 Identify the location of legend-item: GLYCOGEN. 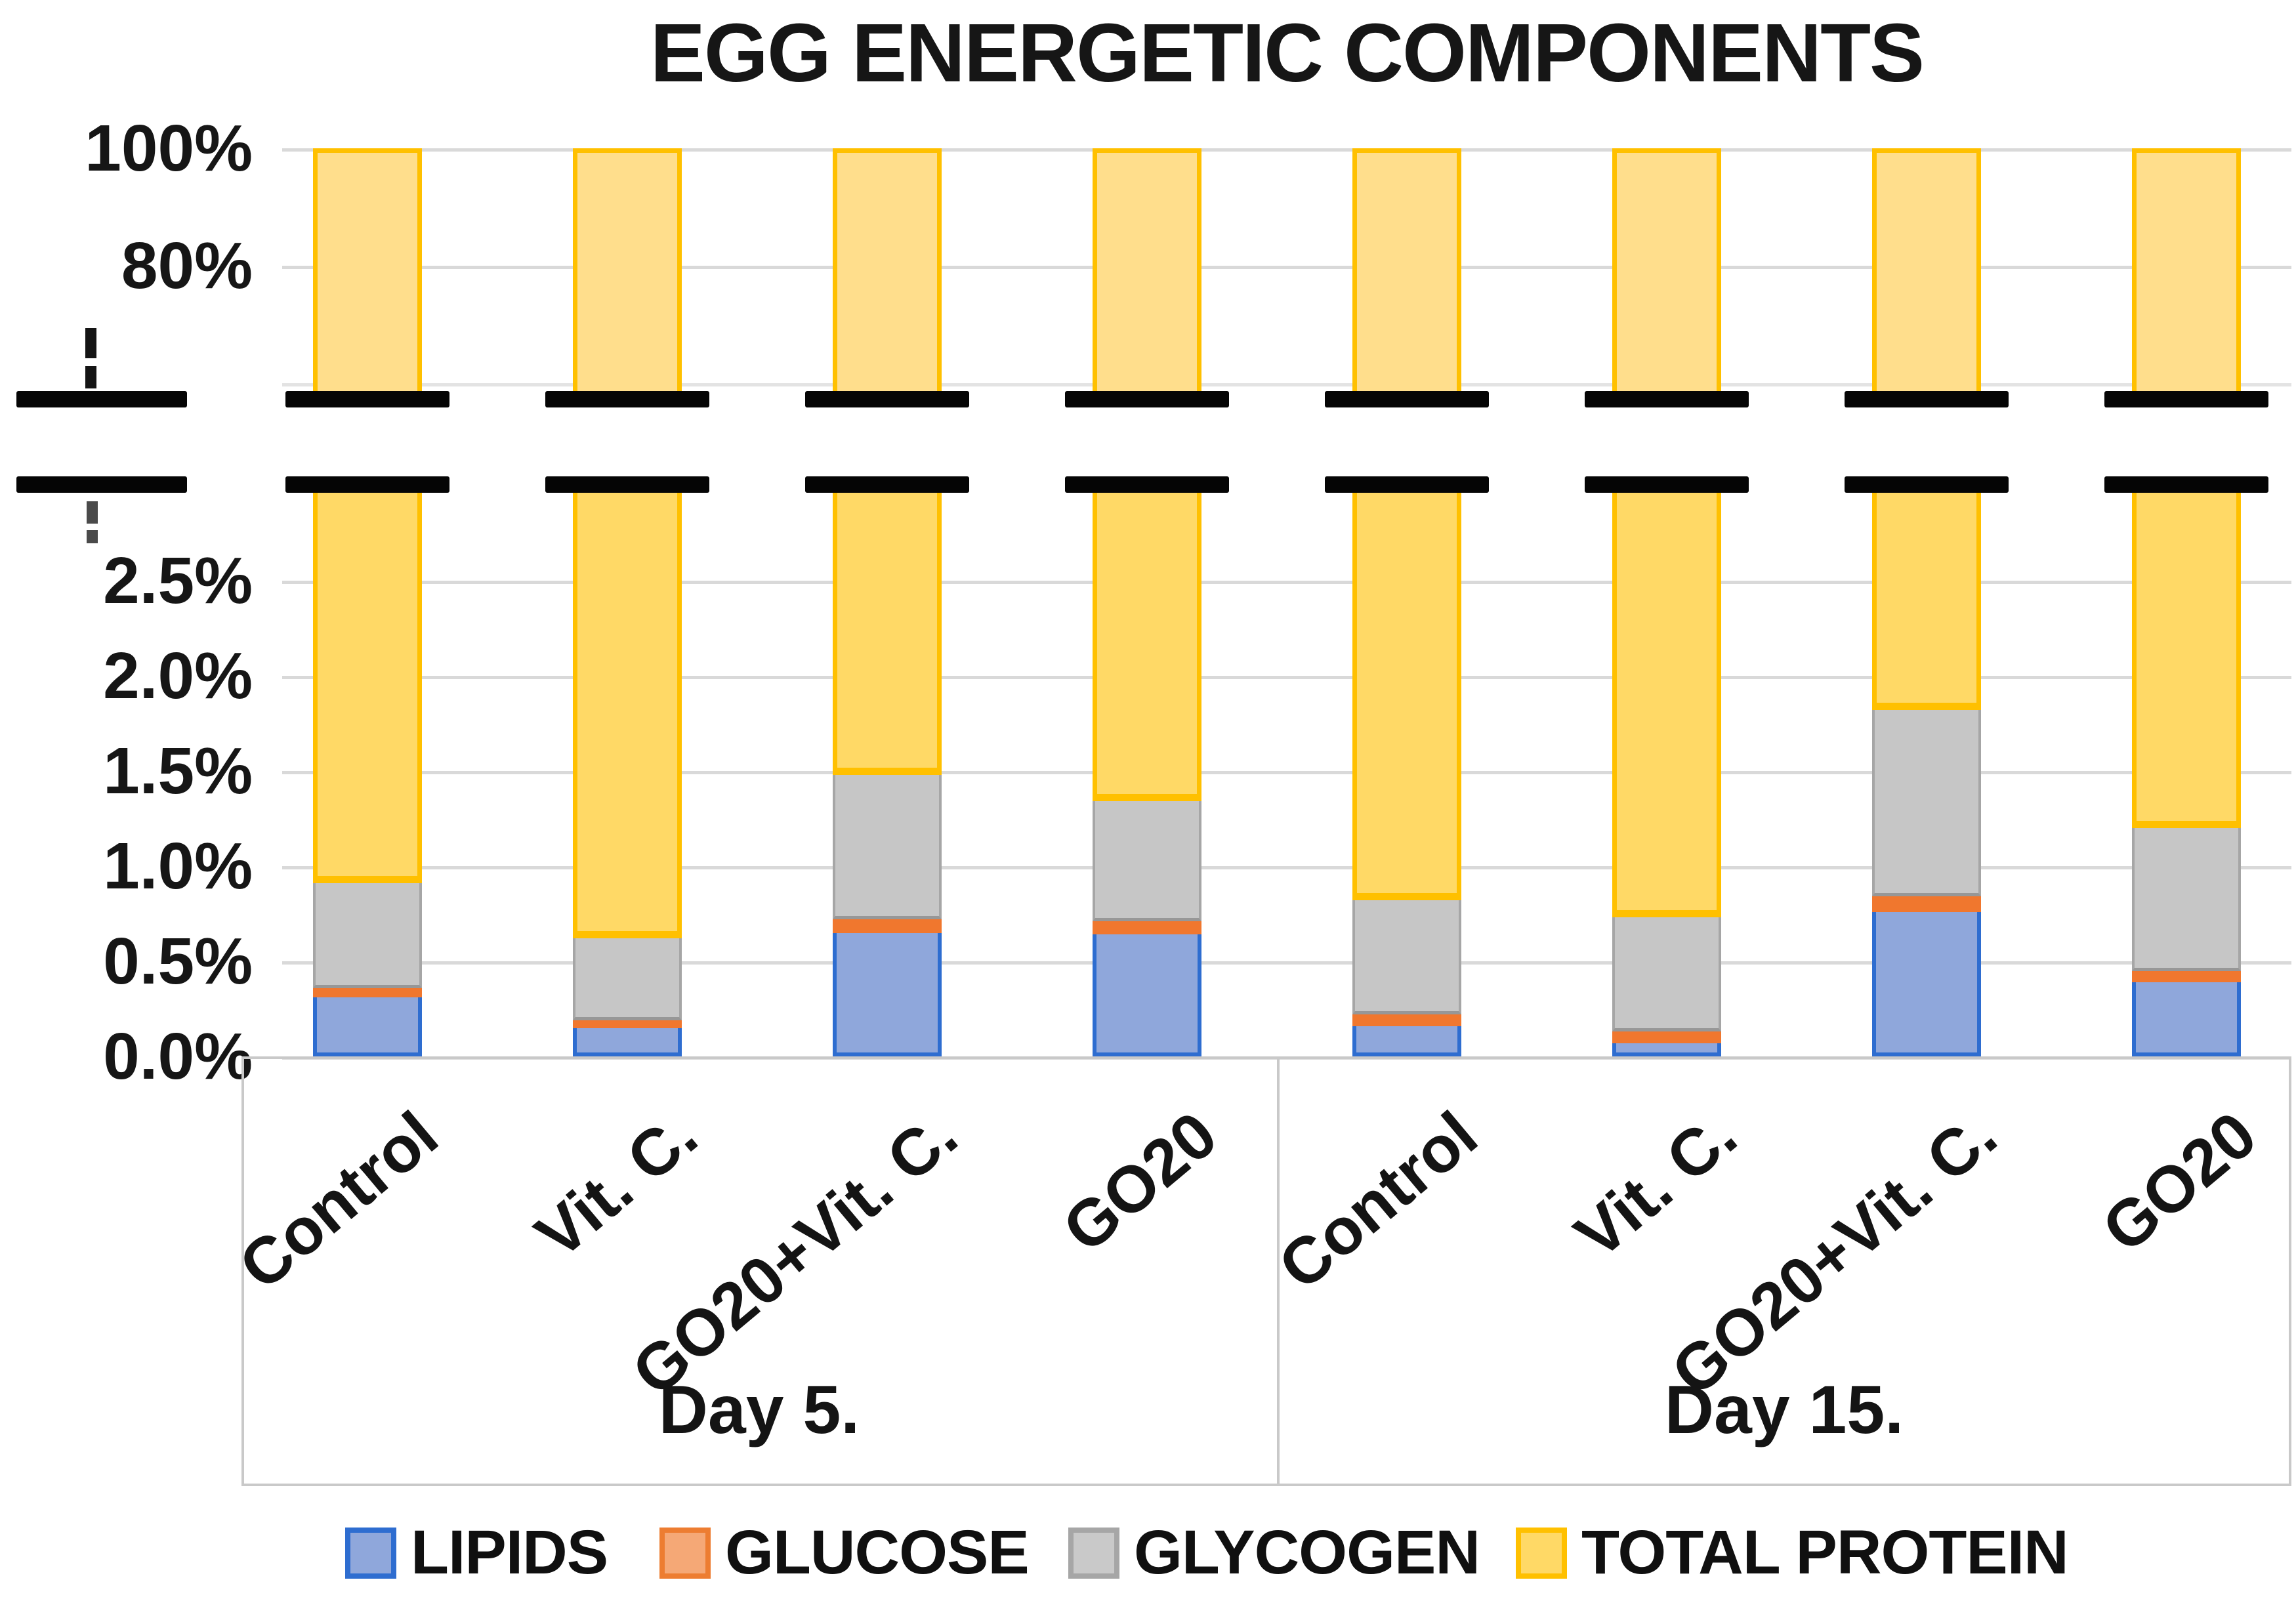
(1274, 1553).